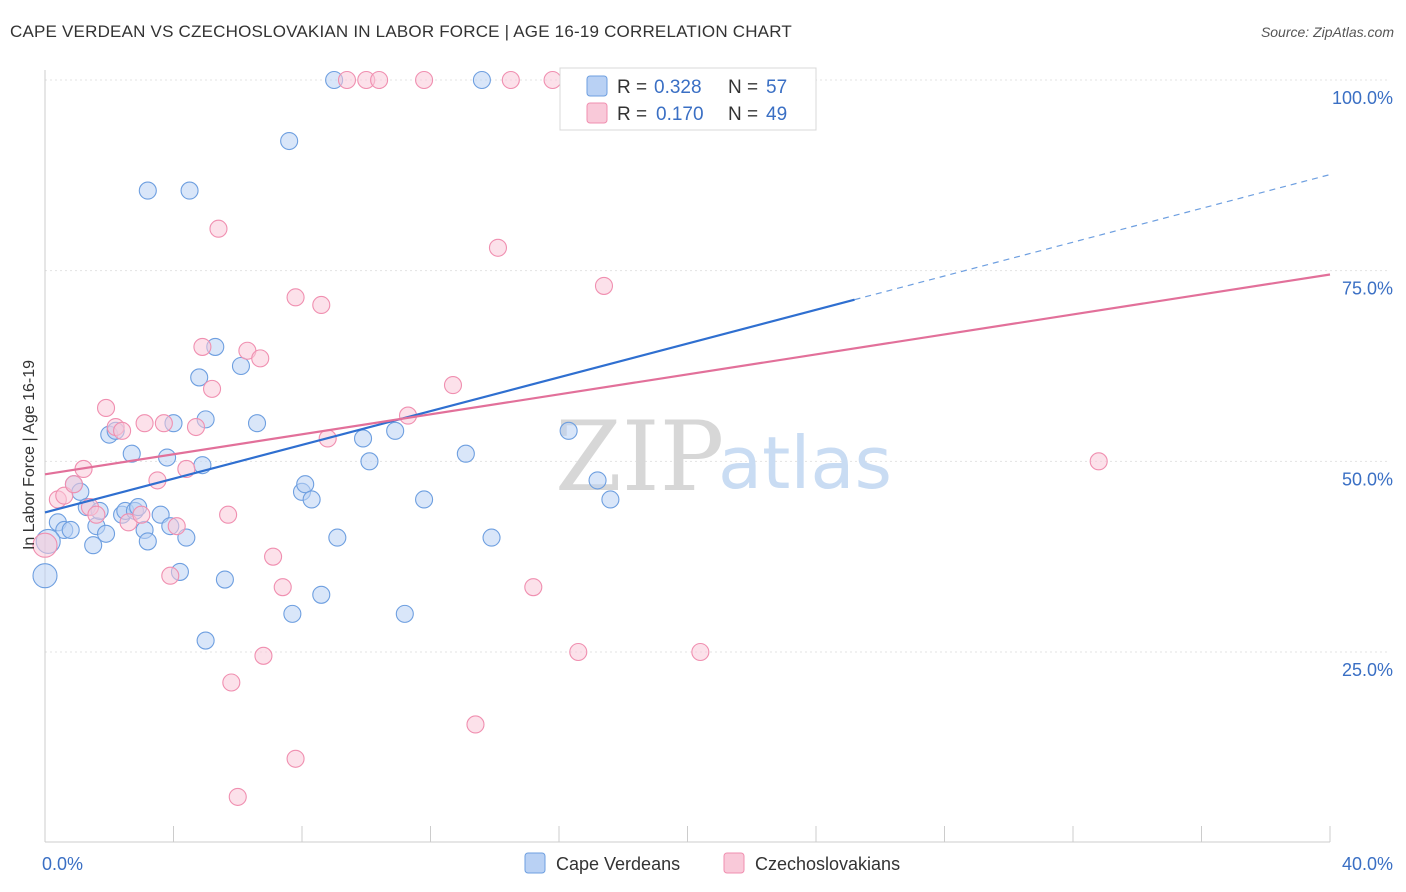 This screenshot has width=1406, height=892. Describe the element at coordinates (639, 457) in the screenshot. I see `watermark-zip: ZIP` at that location.